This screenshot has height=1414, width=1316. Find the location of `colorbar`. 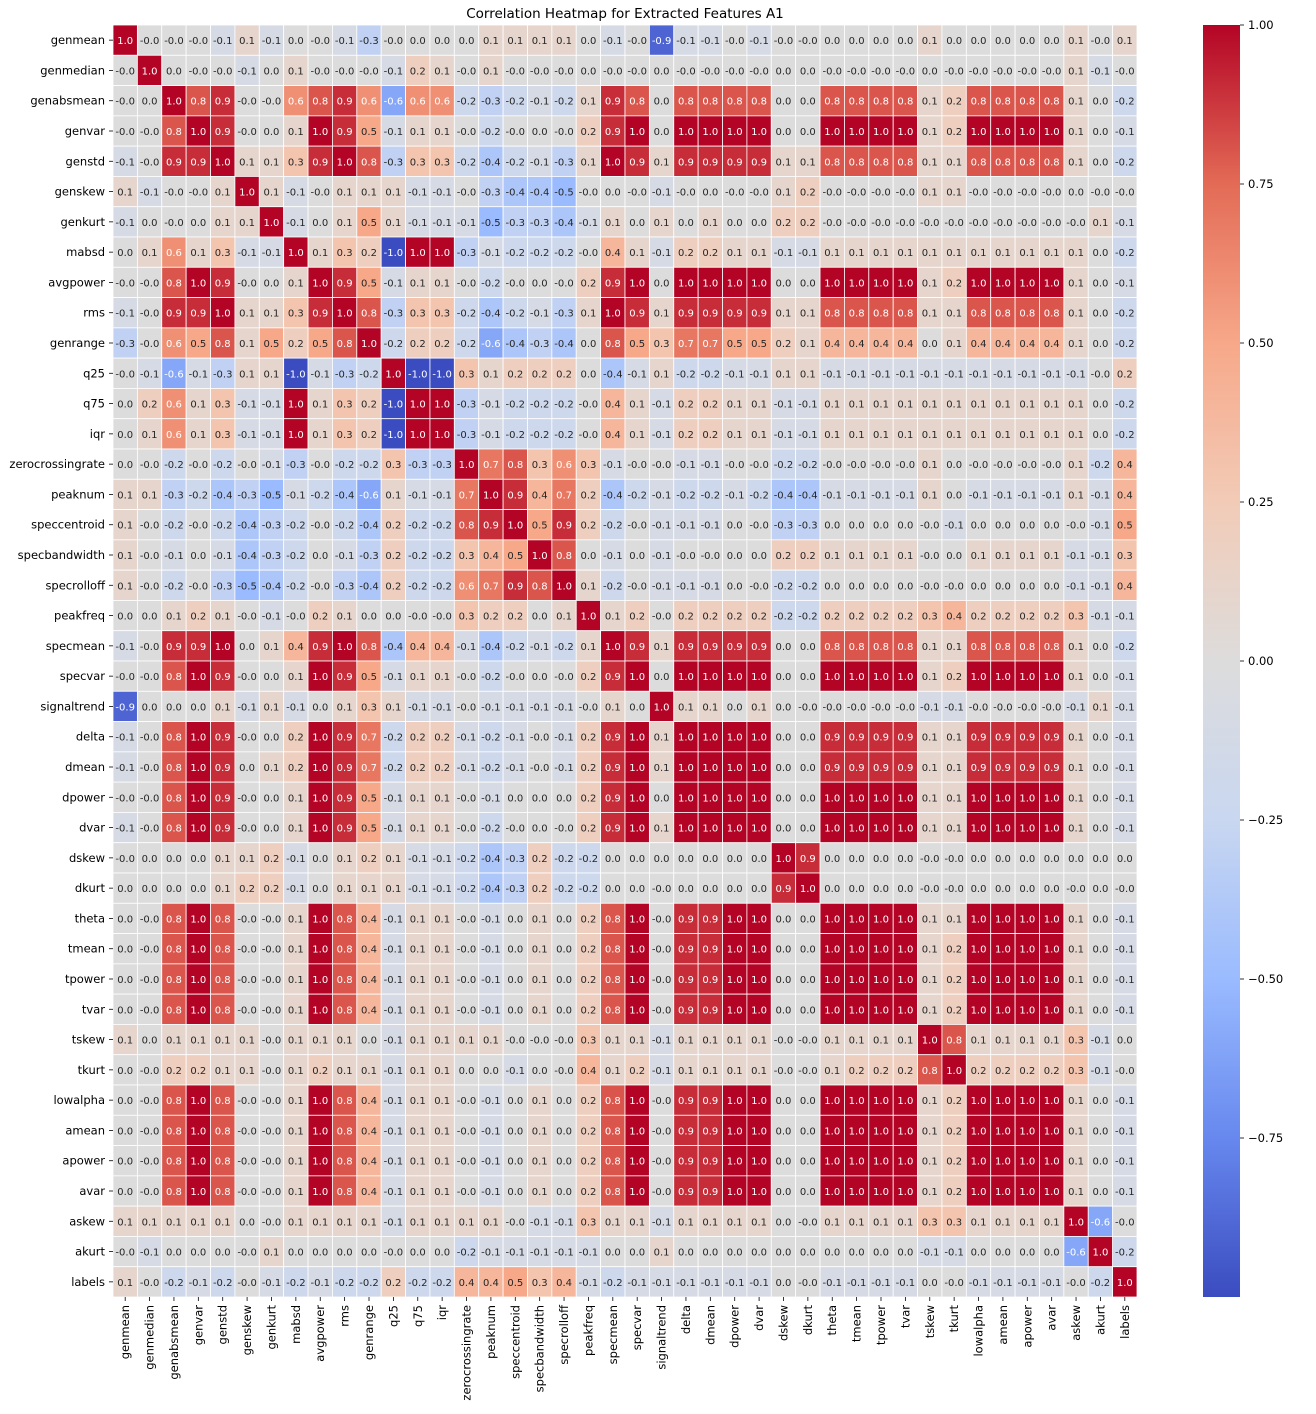

colorbar is located at coordinates (1221, 661).